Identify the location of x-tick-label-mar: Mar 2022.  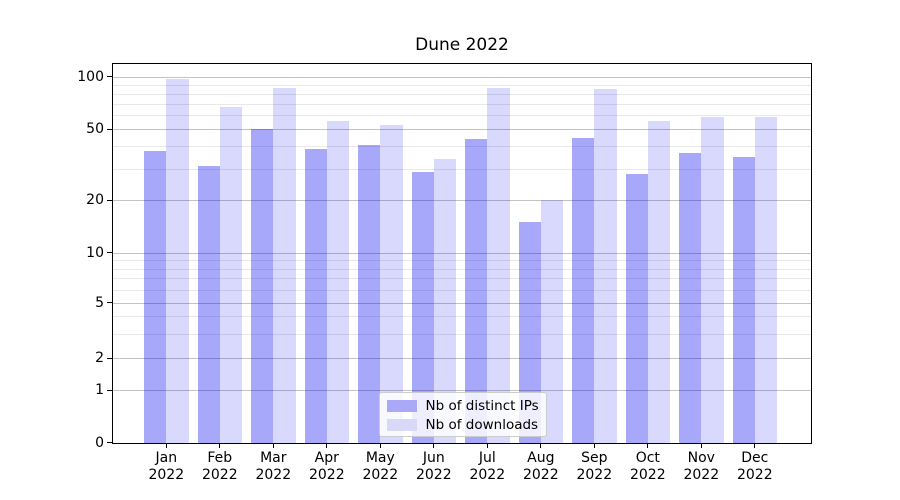
(273, 466).